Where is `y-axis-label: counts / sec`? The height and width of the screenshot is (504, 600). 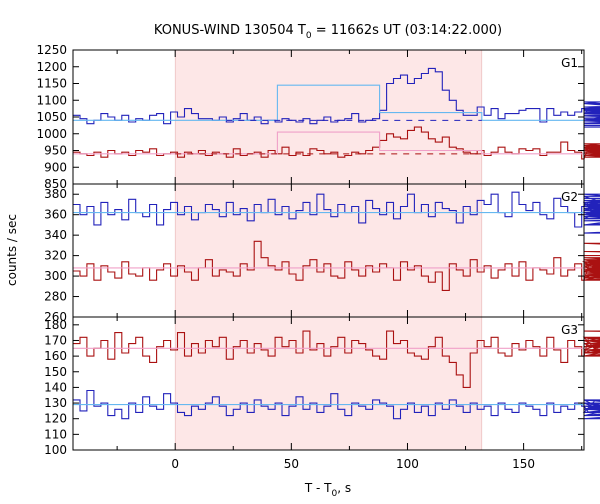
y-axis-label: counts / sec is located at coordinates (12, 250).